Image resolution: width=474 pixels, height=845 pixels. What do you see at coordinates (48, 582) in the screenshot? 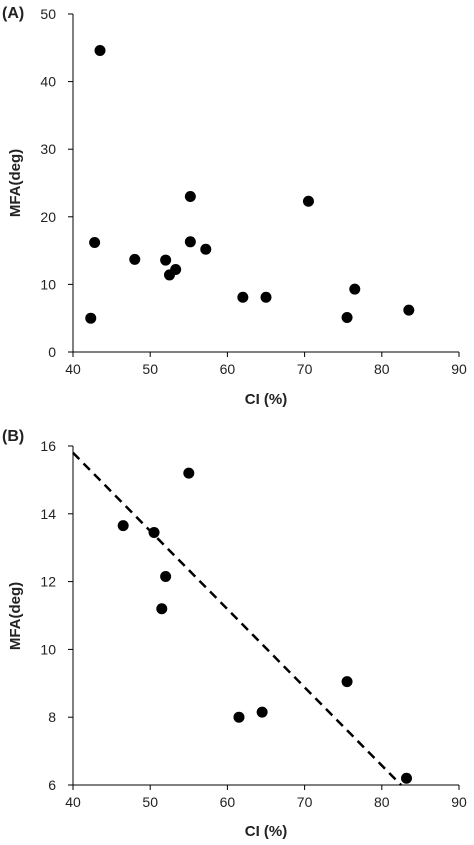
I see `panel-b-y-tick-label: 12` at bounding box center [48, 582].